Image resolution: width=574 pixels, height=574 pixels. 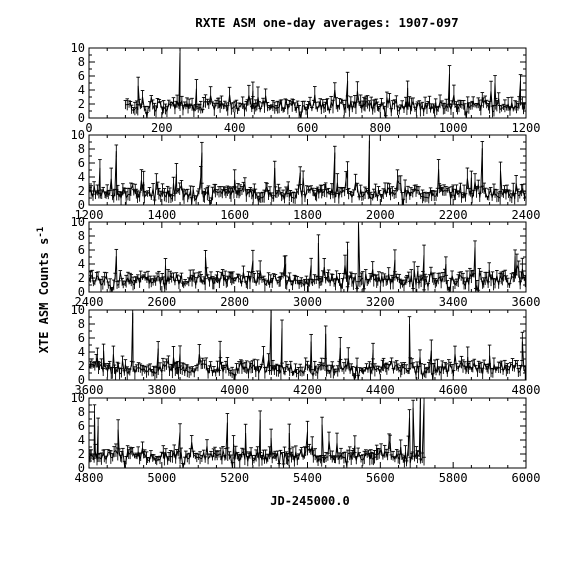 What do you see at coordinates (234, 478) in the screenshot?
I see `x-tick-label: 5200` at bounding box center [234, 478].